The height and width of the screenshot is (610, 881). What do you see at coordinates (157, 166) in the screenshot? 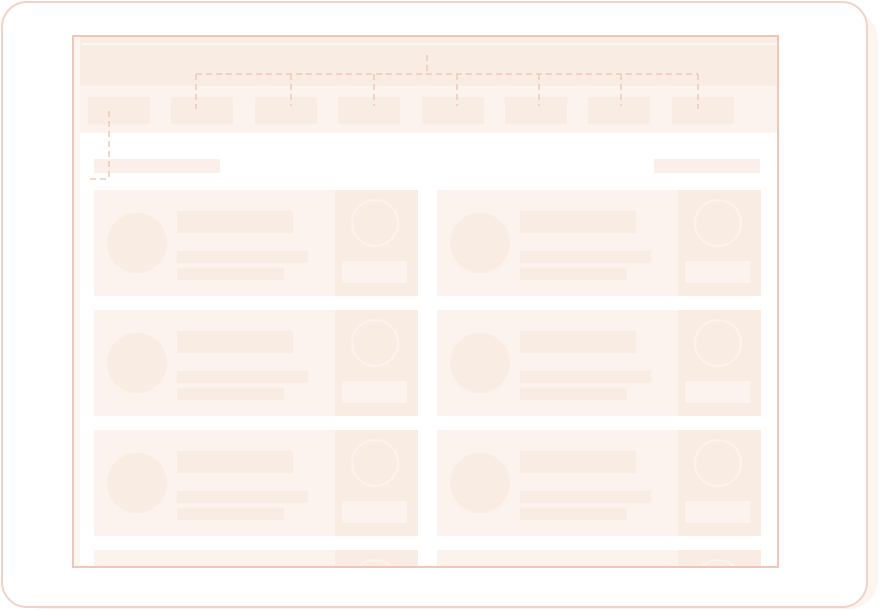
I see `section-title-placeholder` at bounding box center [157, 166].